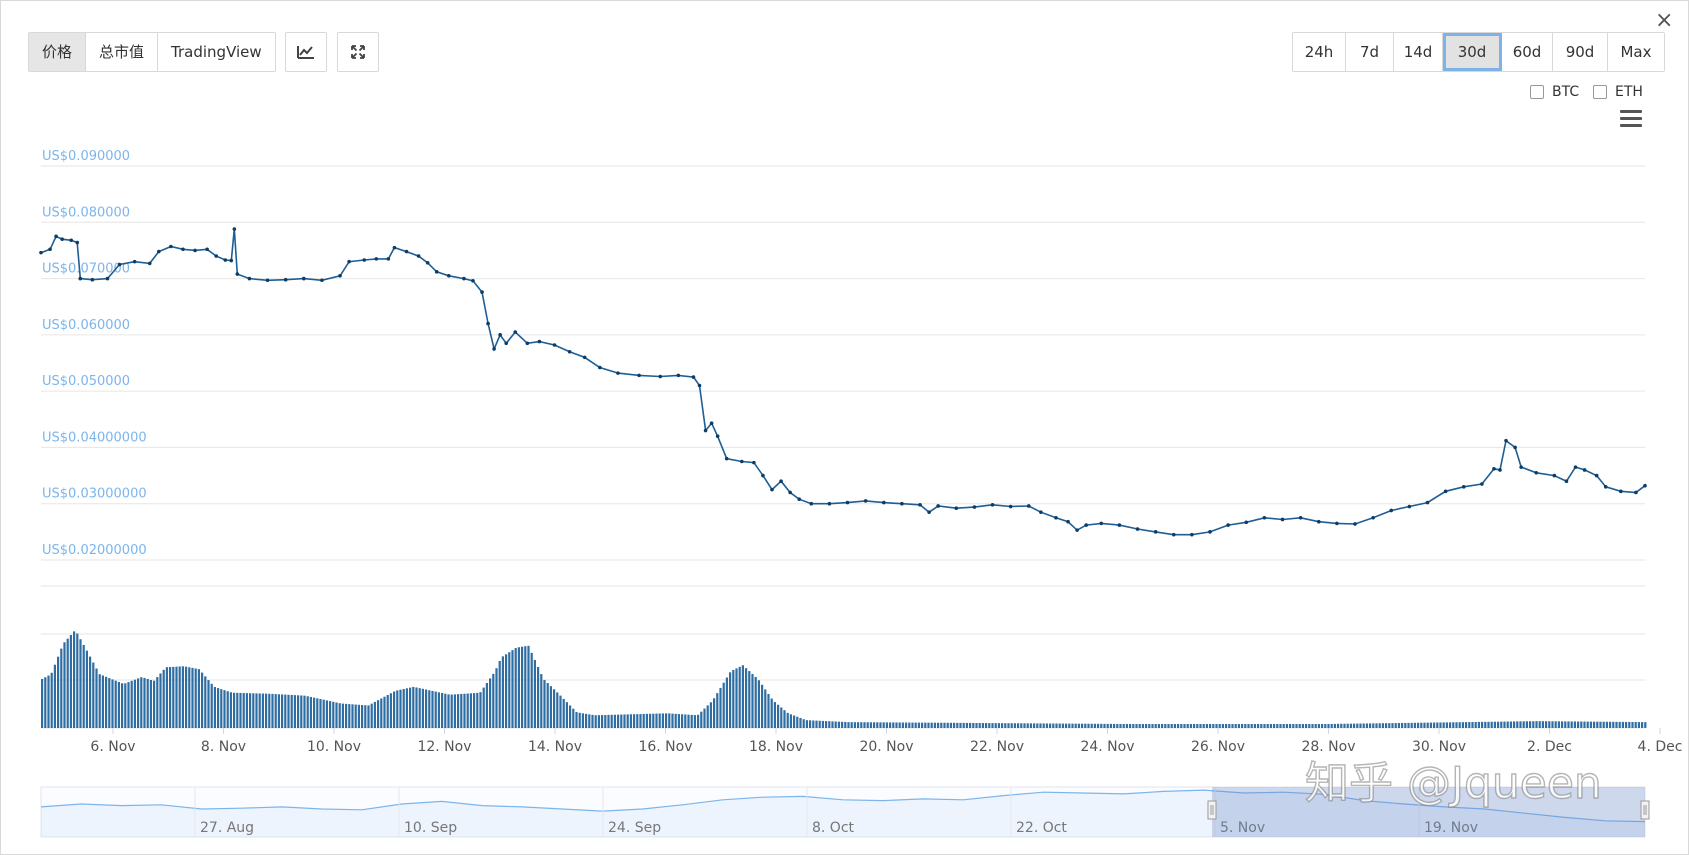 The height and width of the screenshot is (855, 1689). What do you see at coordinates (216, 52) in the screenshot?
I see `tab-tradingview: TradingView` at bounding box center [216, 52].